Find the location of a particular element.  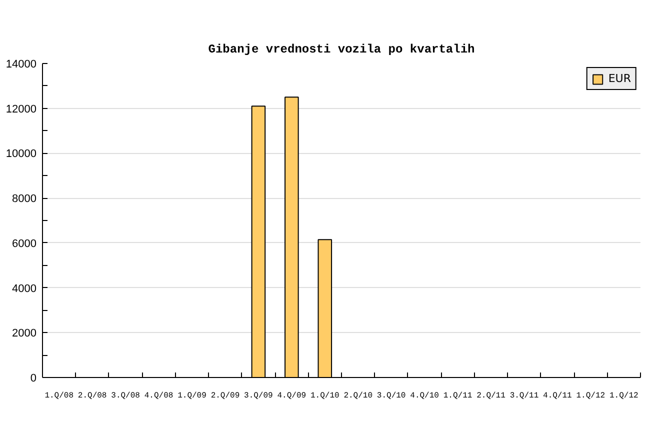

x-tick-label: 3.Q/08 is located at coordinates (125, 396).